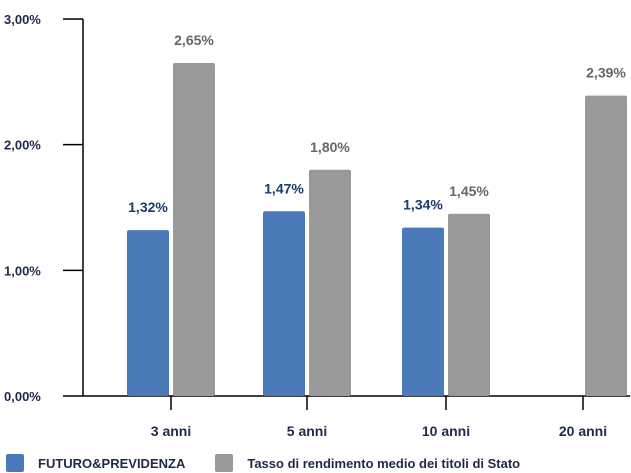  What do you see at coordinates (112, 463) in the screenshot?
I see `legend-label-futuro: FUTURO&PREVIDENZA` at bounding box center [112, 463].